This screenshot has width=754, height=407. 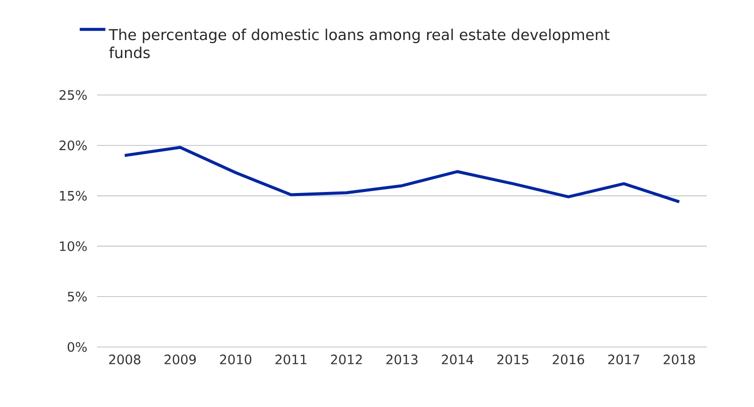 What do you see at coordinates (73, 246) in the screenshot?
I see `y-tick-label: 10%` at bounding box center [73, 246].